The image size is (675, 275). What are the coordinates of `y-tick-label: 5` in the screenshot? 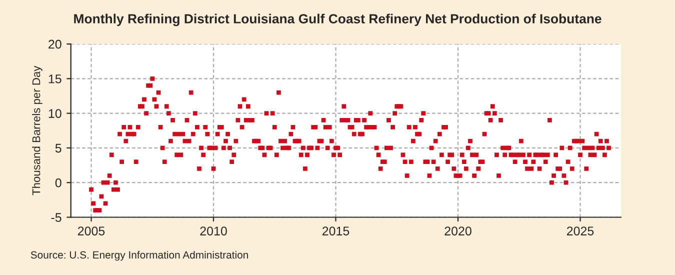 It's located at (58, 148).